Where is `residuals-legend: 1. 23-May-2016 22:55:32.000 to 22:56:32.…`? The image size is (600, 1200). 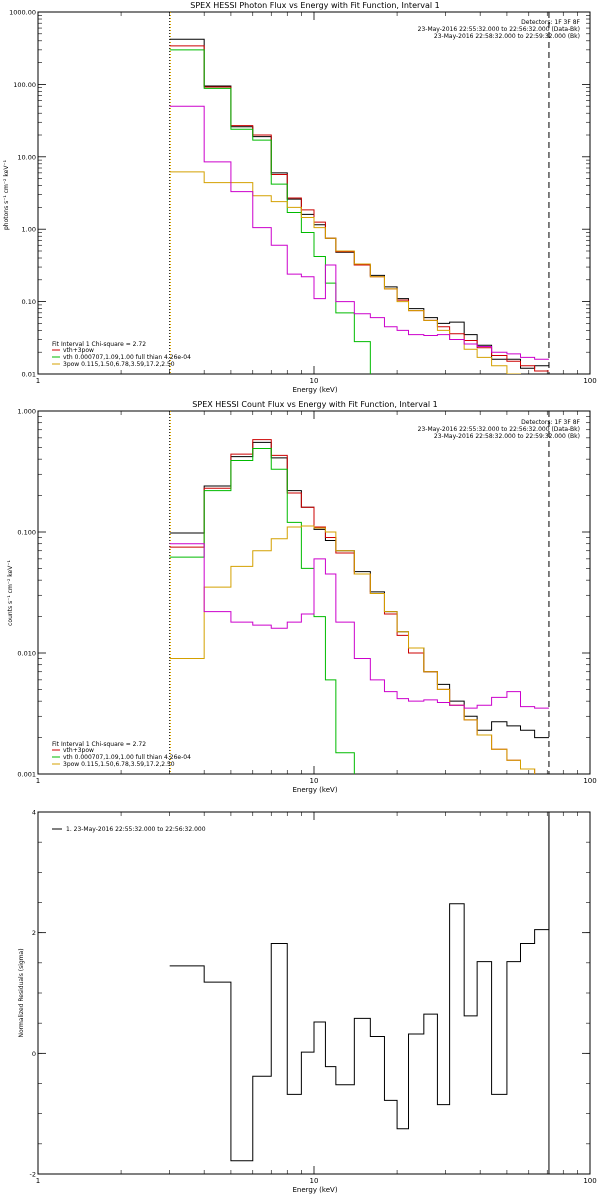 residuals-legend: 1. 23-May-2016 22:55:32.000 to 22:56:32.… is located at coordinates (129, 829).